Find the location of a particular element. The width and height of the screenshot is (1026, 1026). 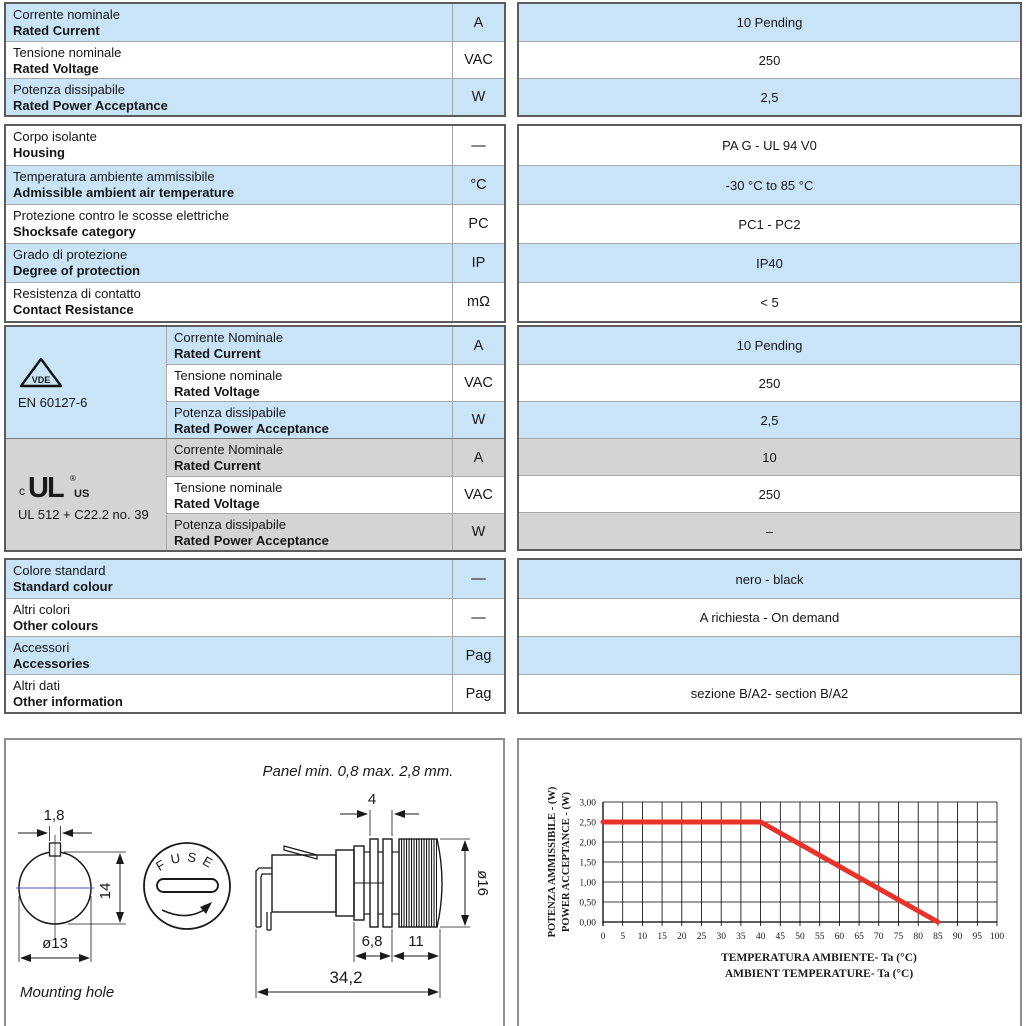

unit-cell: PC is located at coordinates (478, 224).